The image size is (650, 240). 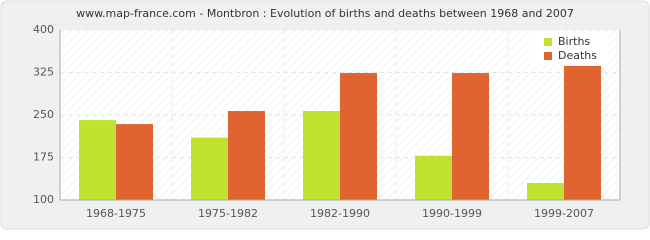 I want to click on x-tick-label: 1968-1975, so click(x=116, y=213).